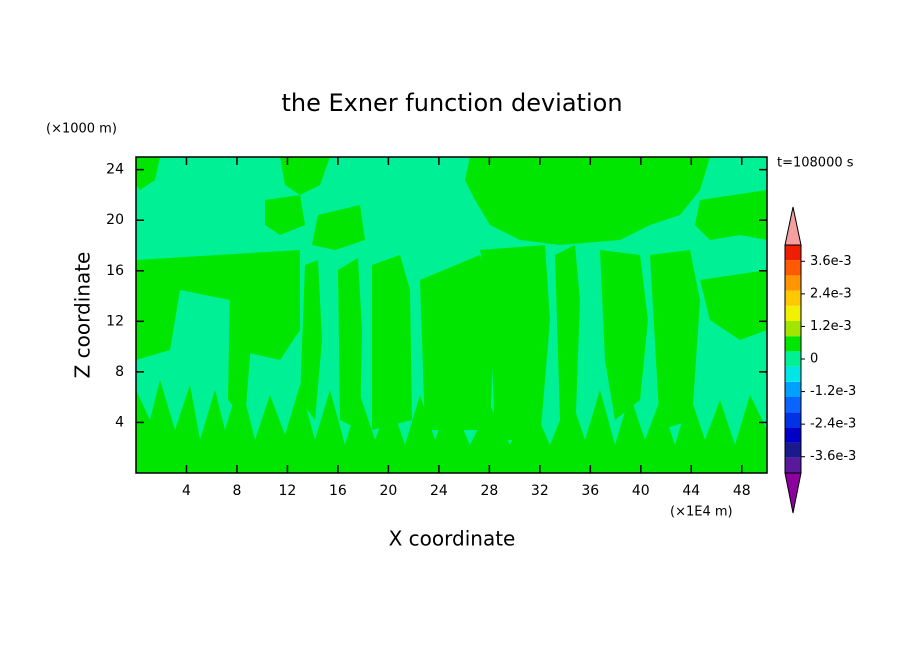 This screenshot has height=654, width=904. Describe the element at coordinates (691, 491) in the screenshot. I see `x-tick-label: 44` at that location.